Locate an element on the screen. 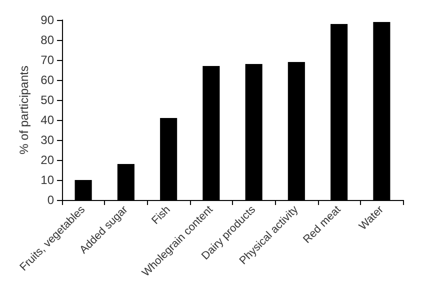 The image size is (423, 300). y-tick-label: 80 is located at coordinates (47, 40).